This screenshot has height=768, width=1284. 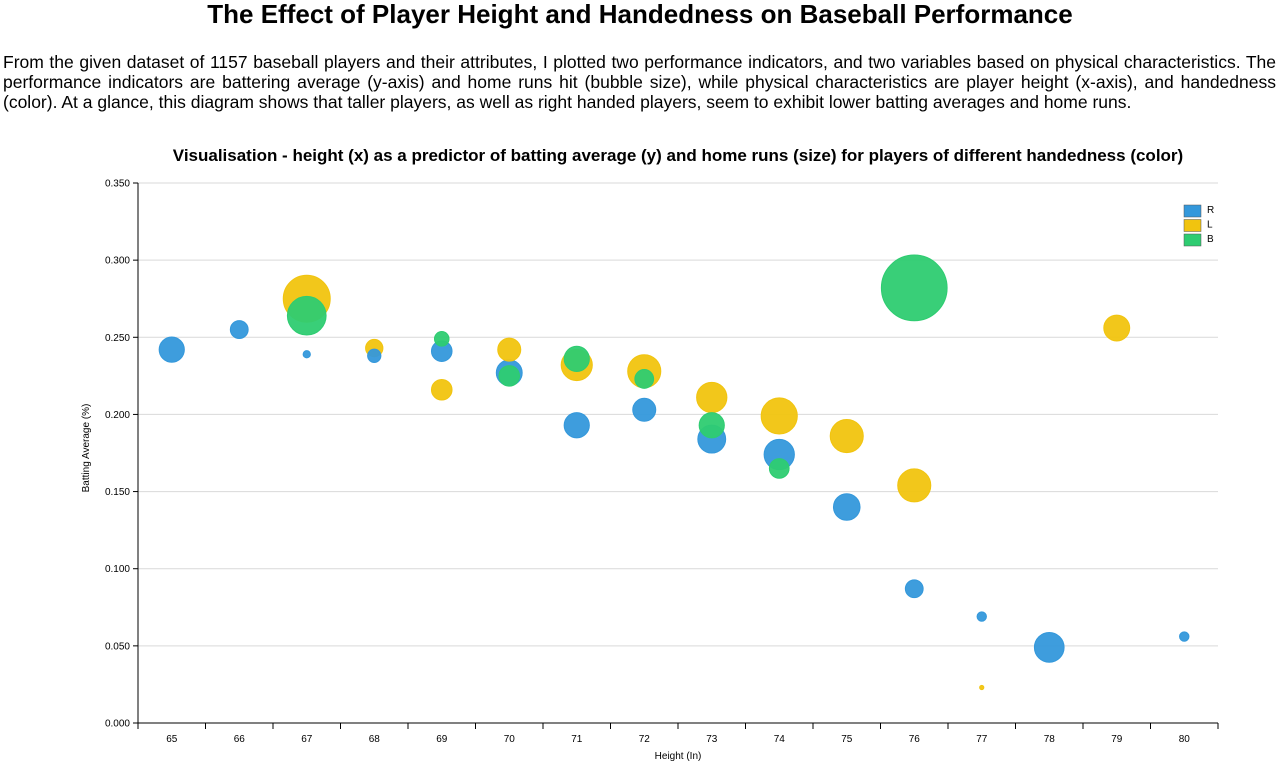 I want to click on x-tick-label: 73, so click(x=712, y=739).